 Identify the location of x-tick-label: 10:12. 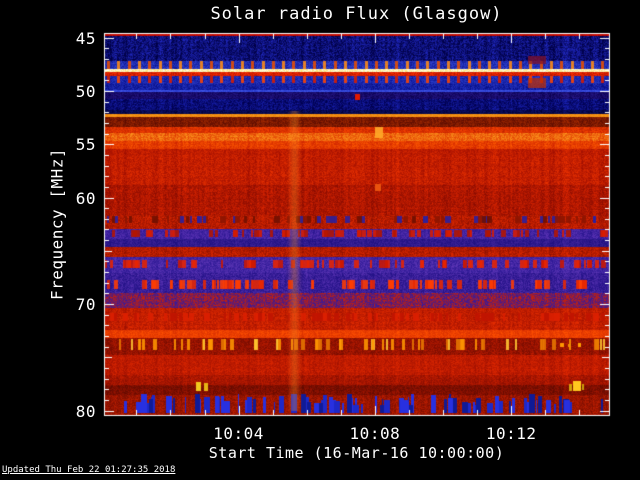
(511, 433).